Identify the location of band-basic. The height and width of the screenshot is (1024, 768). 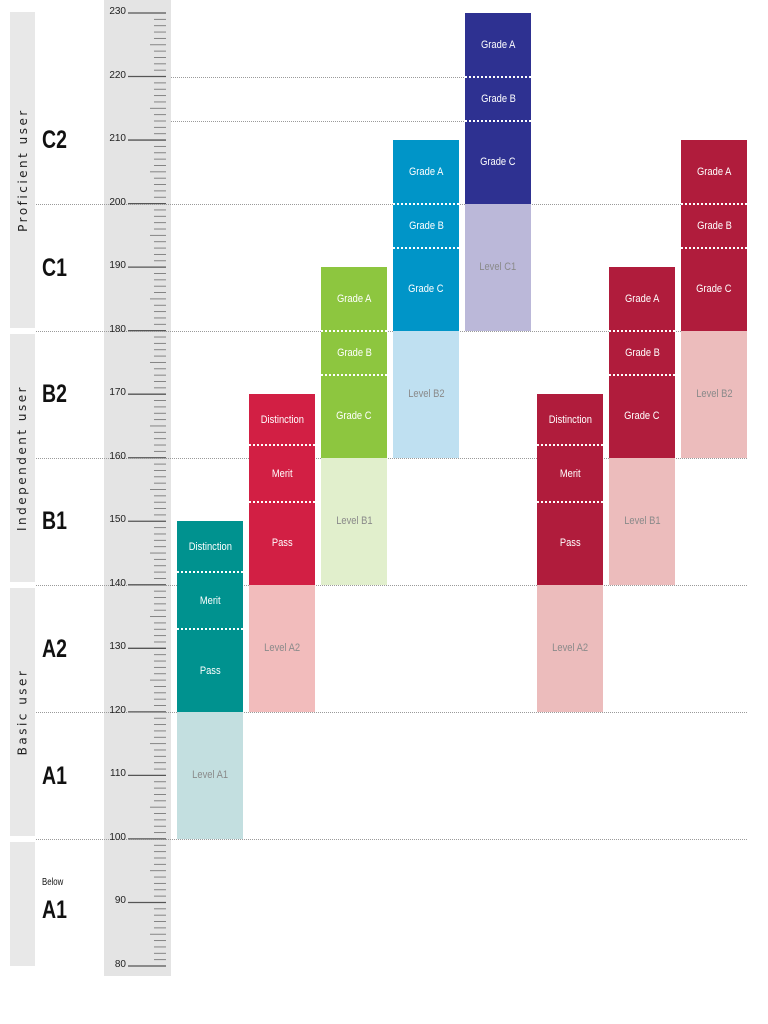
(22, 712).